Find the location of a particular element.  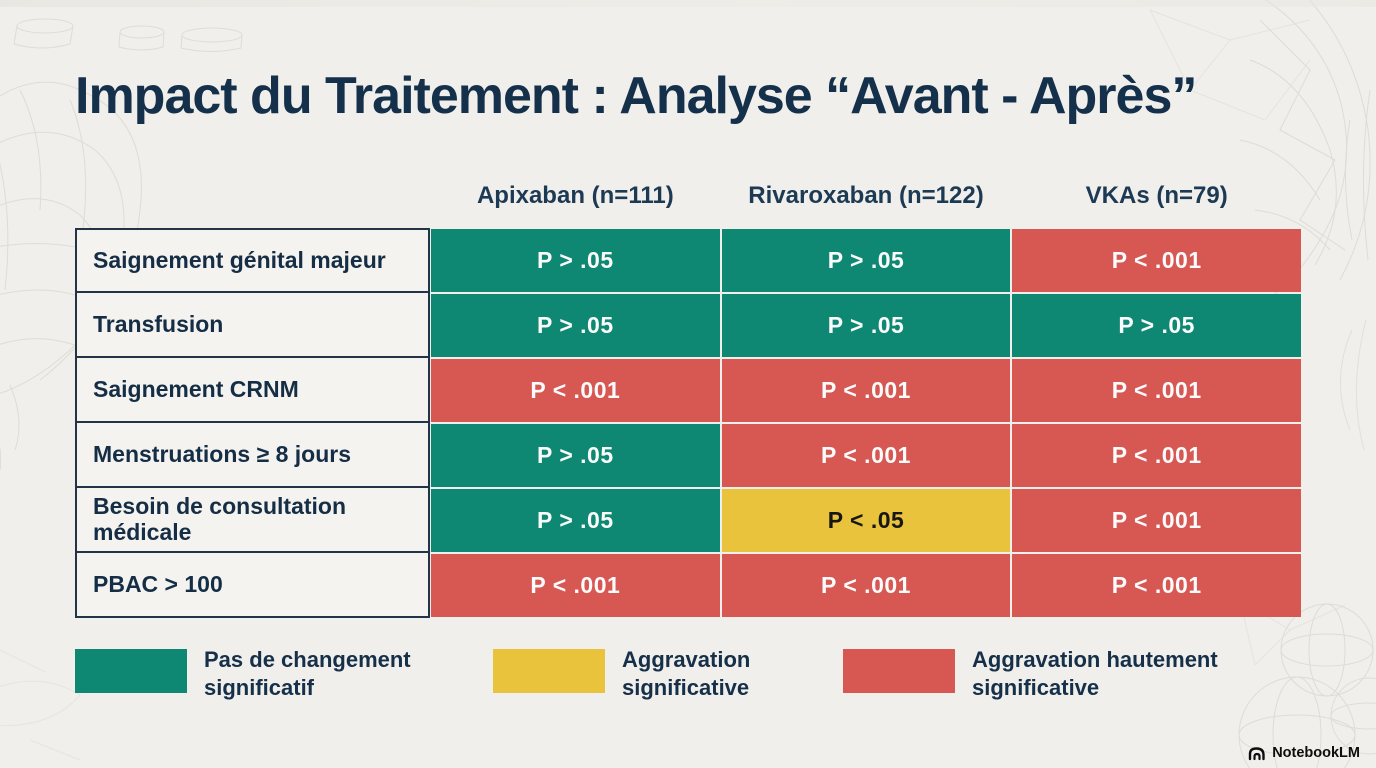

table-row: Transfusion P > .05 P > .05 P > .05 is located at coordinates (688, 325).